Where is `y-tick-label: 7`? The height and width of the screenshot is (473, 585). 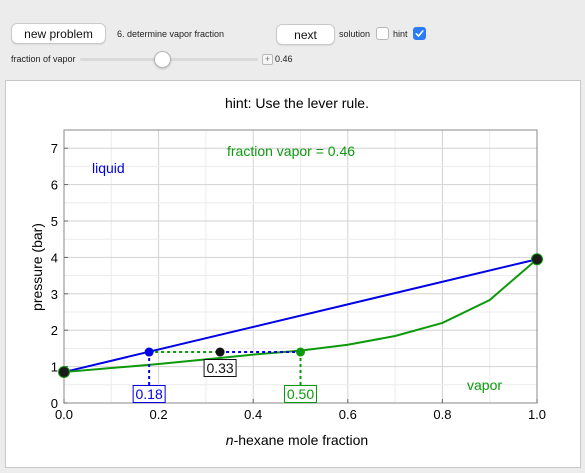
y-tick-label: 7 is located at coordinates (54, 148).